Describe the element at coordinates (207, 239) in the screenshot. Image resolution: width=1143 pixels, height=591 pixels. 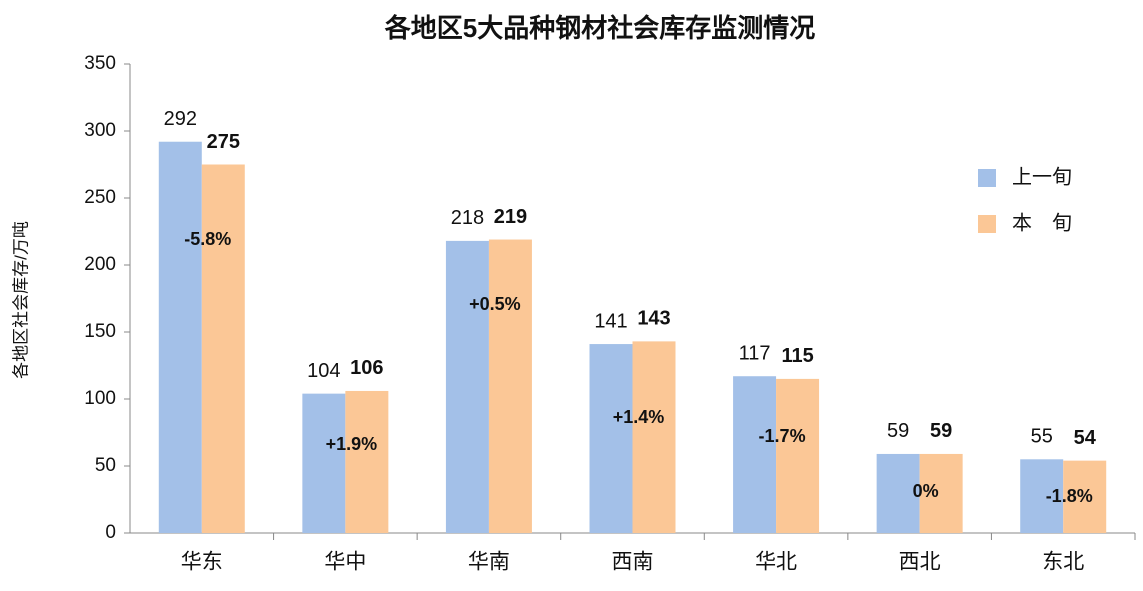
I see `change-annotation: -5.8%` at that location.